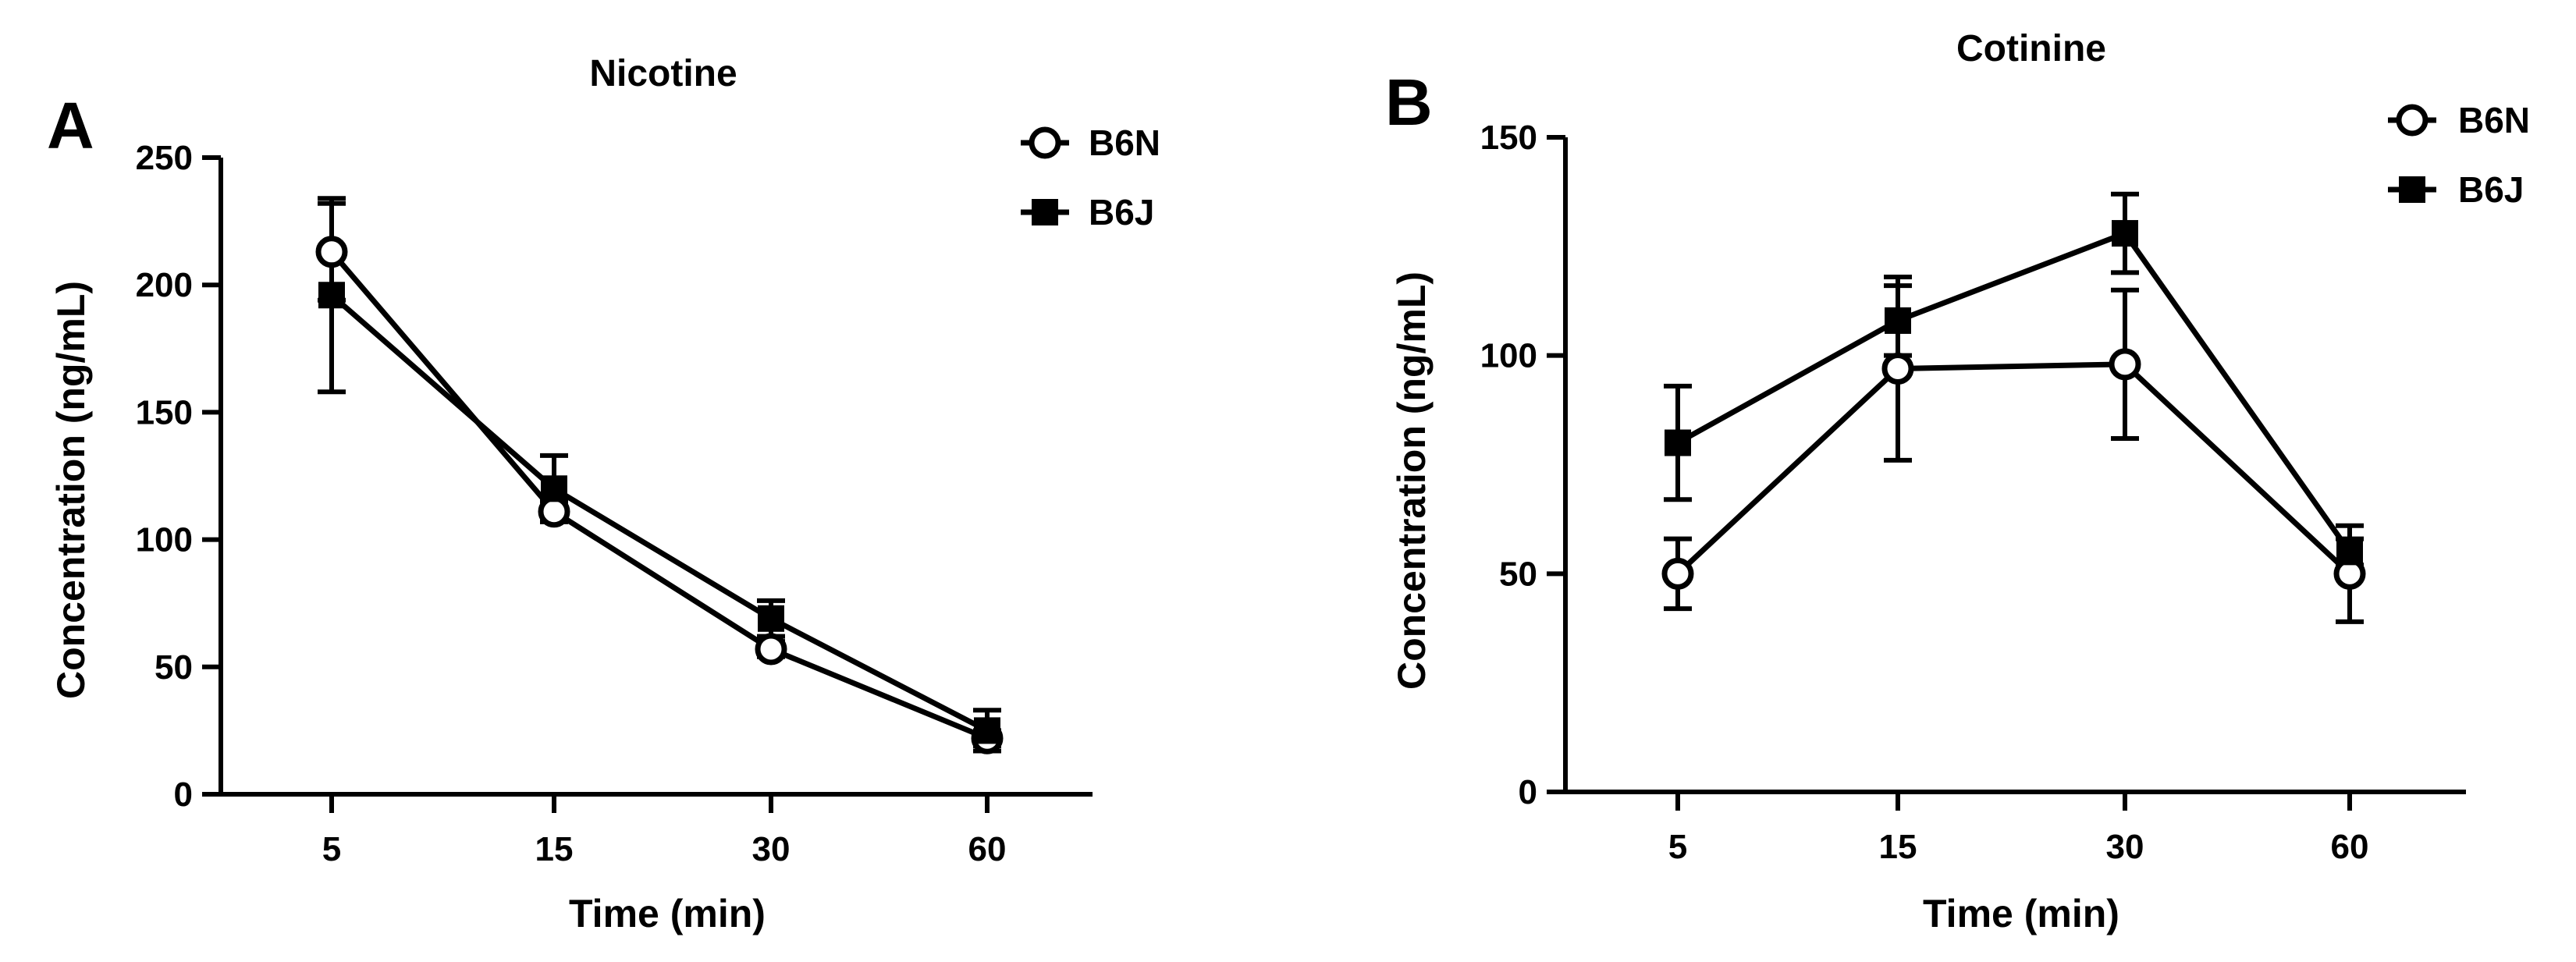  What do you see at coordinates (667, 914) in the screenshot?
I see `x-axis-label-a: Time (min)` at bounding box center [667, 914].